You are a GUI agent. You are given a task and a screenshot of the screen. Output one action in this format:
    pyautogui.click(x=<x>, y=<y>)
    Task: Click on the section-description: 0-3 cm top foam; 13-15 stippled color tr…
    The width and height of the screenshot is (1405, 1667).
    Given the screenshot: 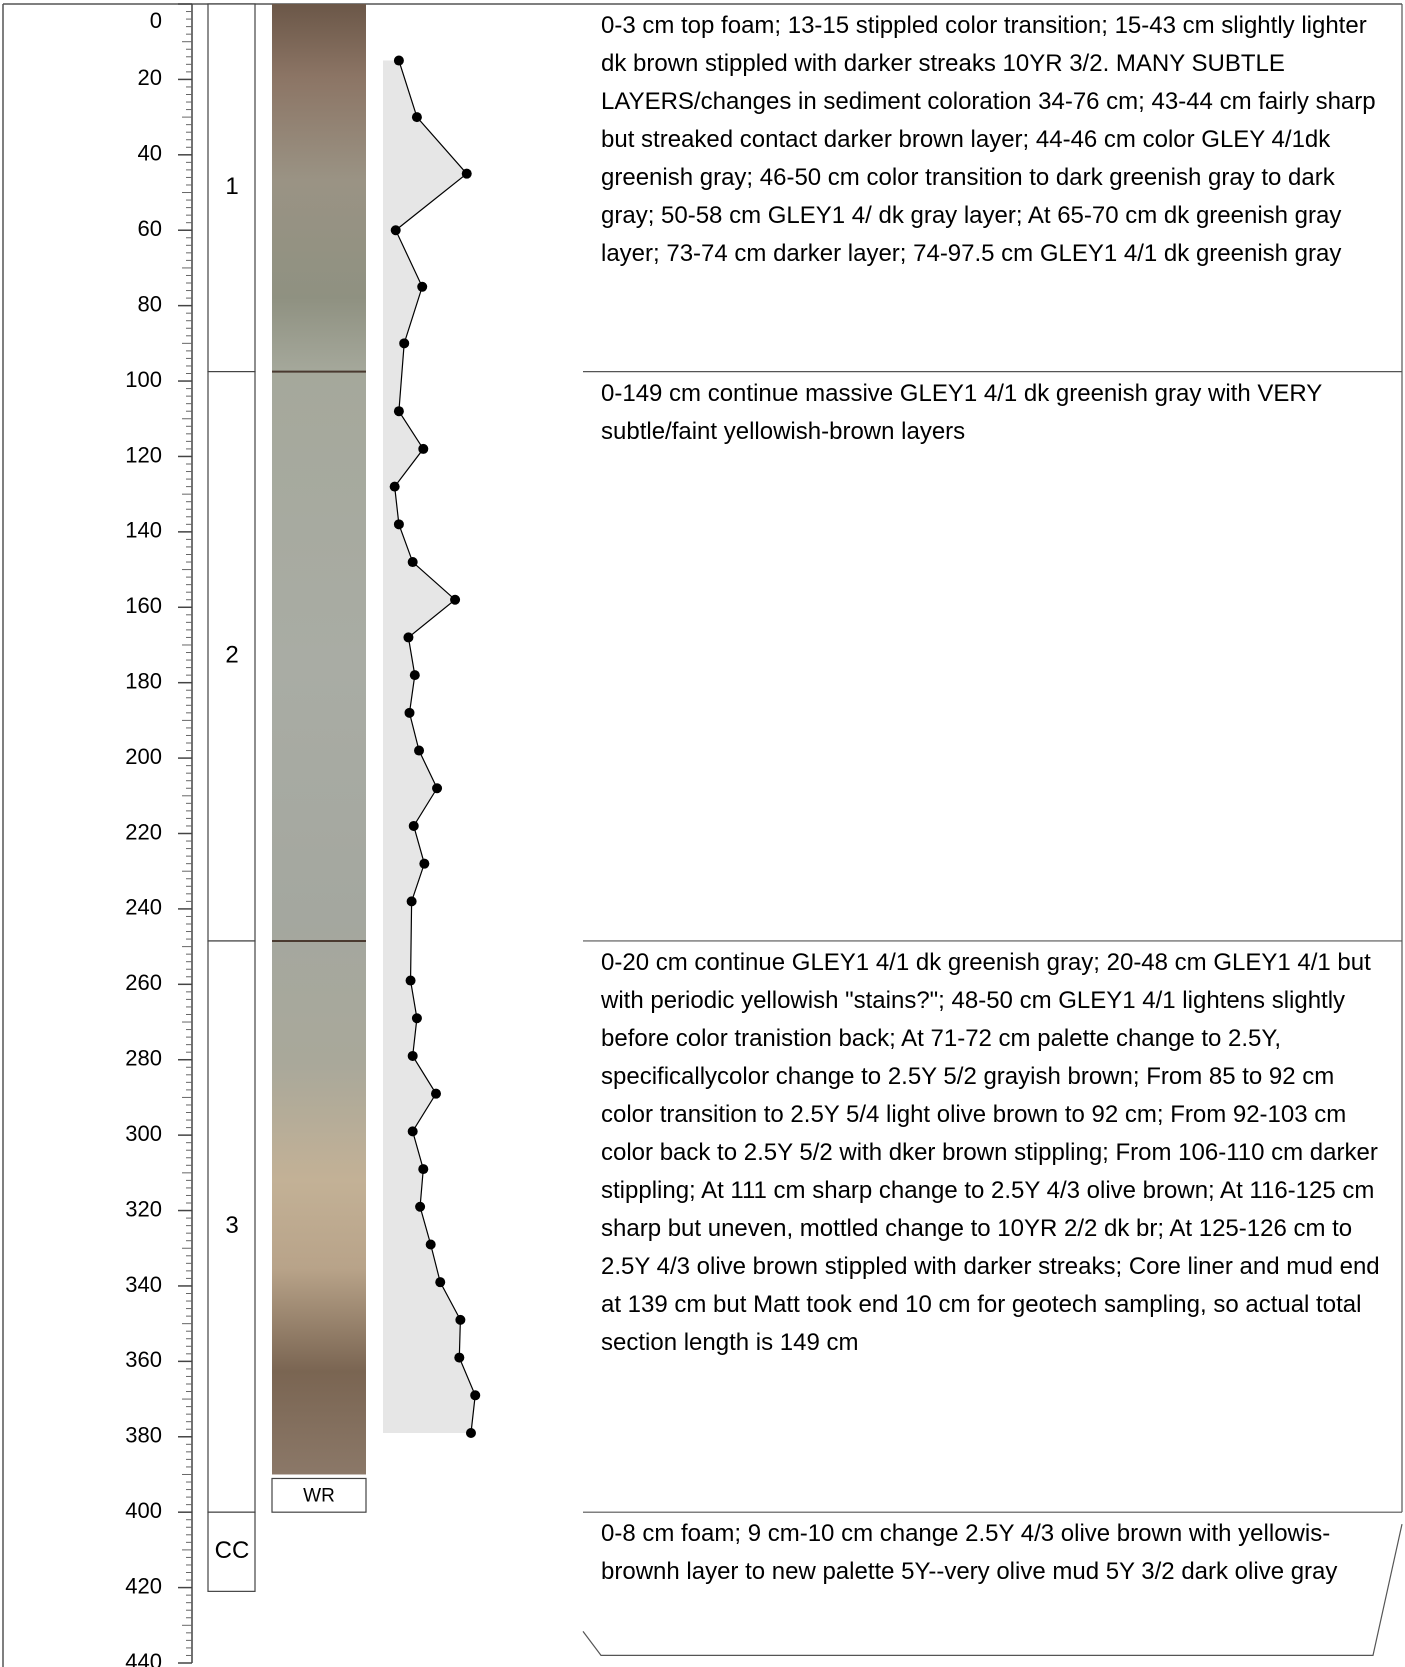 What is the action you would take?
    pyautogui.click(x=988, y=139)
    